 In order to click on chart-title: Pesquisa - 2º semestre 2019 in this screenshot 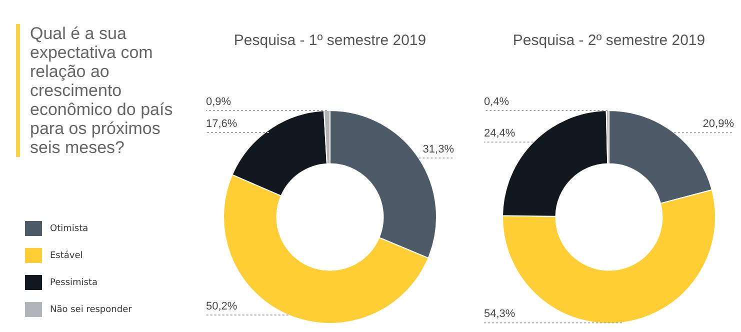, I will do `click(609, 41)`.